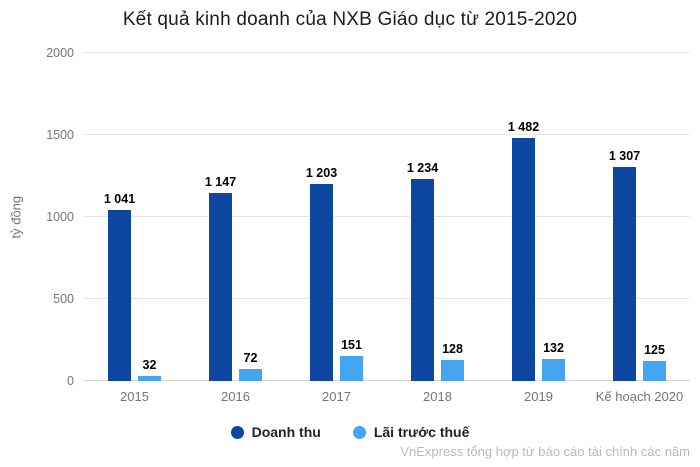 This screenshot has width=700, height=467. What do you see at coordinates (422, 271) in the screenshot?
I see `bar-doanh-thu: 1 234` at bounding box center [422, 271].